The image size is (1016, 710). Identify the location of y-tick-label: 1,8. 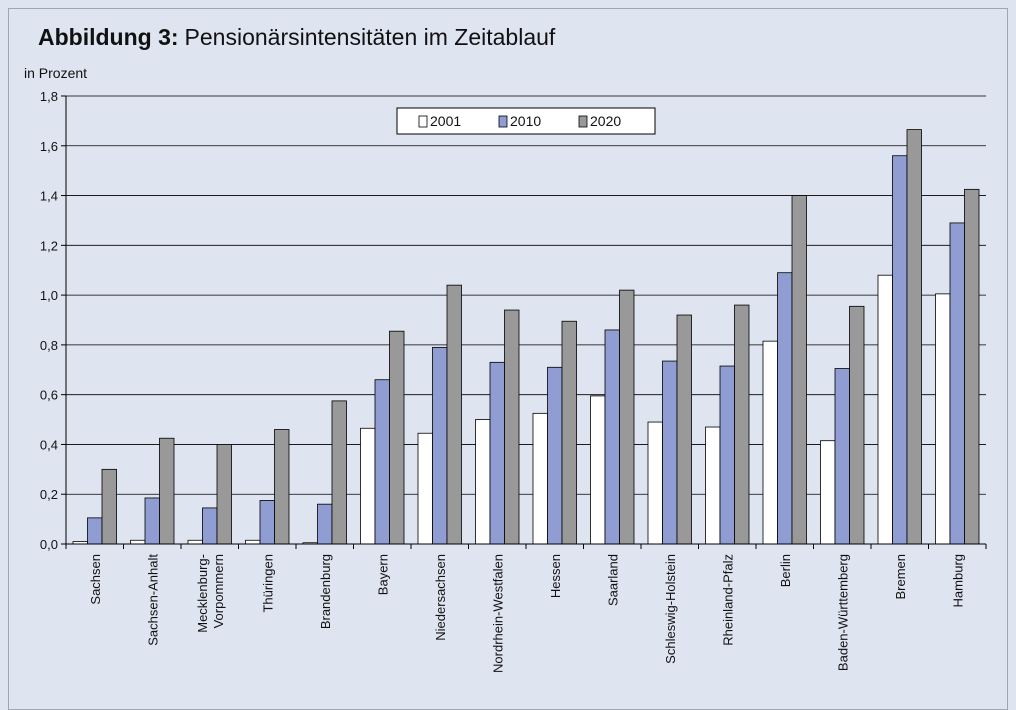
(49, 96).